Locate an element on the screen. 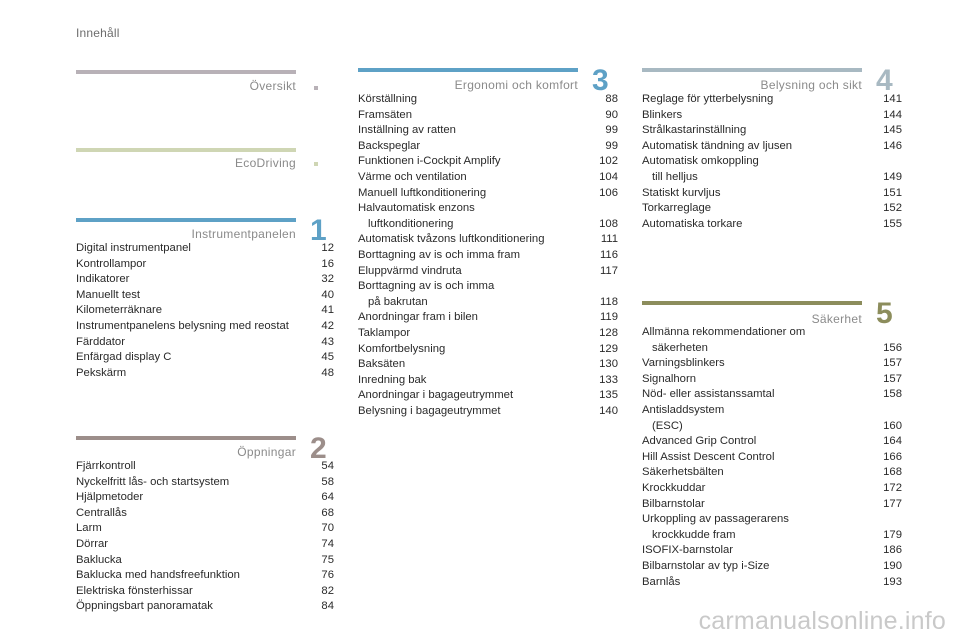 The image size is (960, 640). toc-entry: Signalhorn 157 is located at coordinates (772, 380).